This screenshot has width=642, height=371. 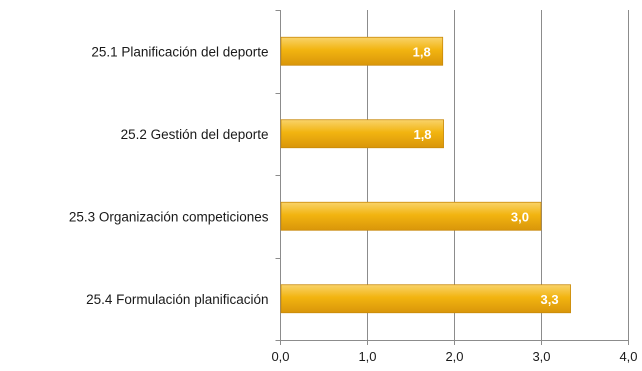 What do you see at coordinates (550, 299) in the screenshot?
I see `data-label: 3,3` at bounding box center [550, 299].